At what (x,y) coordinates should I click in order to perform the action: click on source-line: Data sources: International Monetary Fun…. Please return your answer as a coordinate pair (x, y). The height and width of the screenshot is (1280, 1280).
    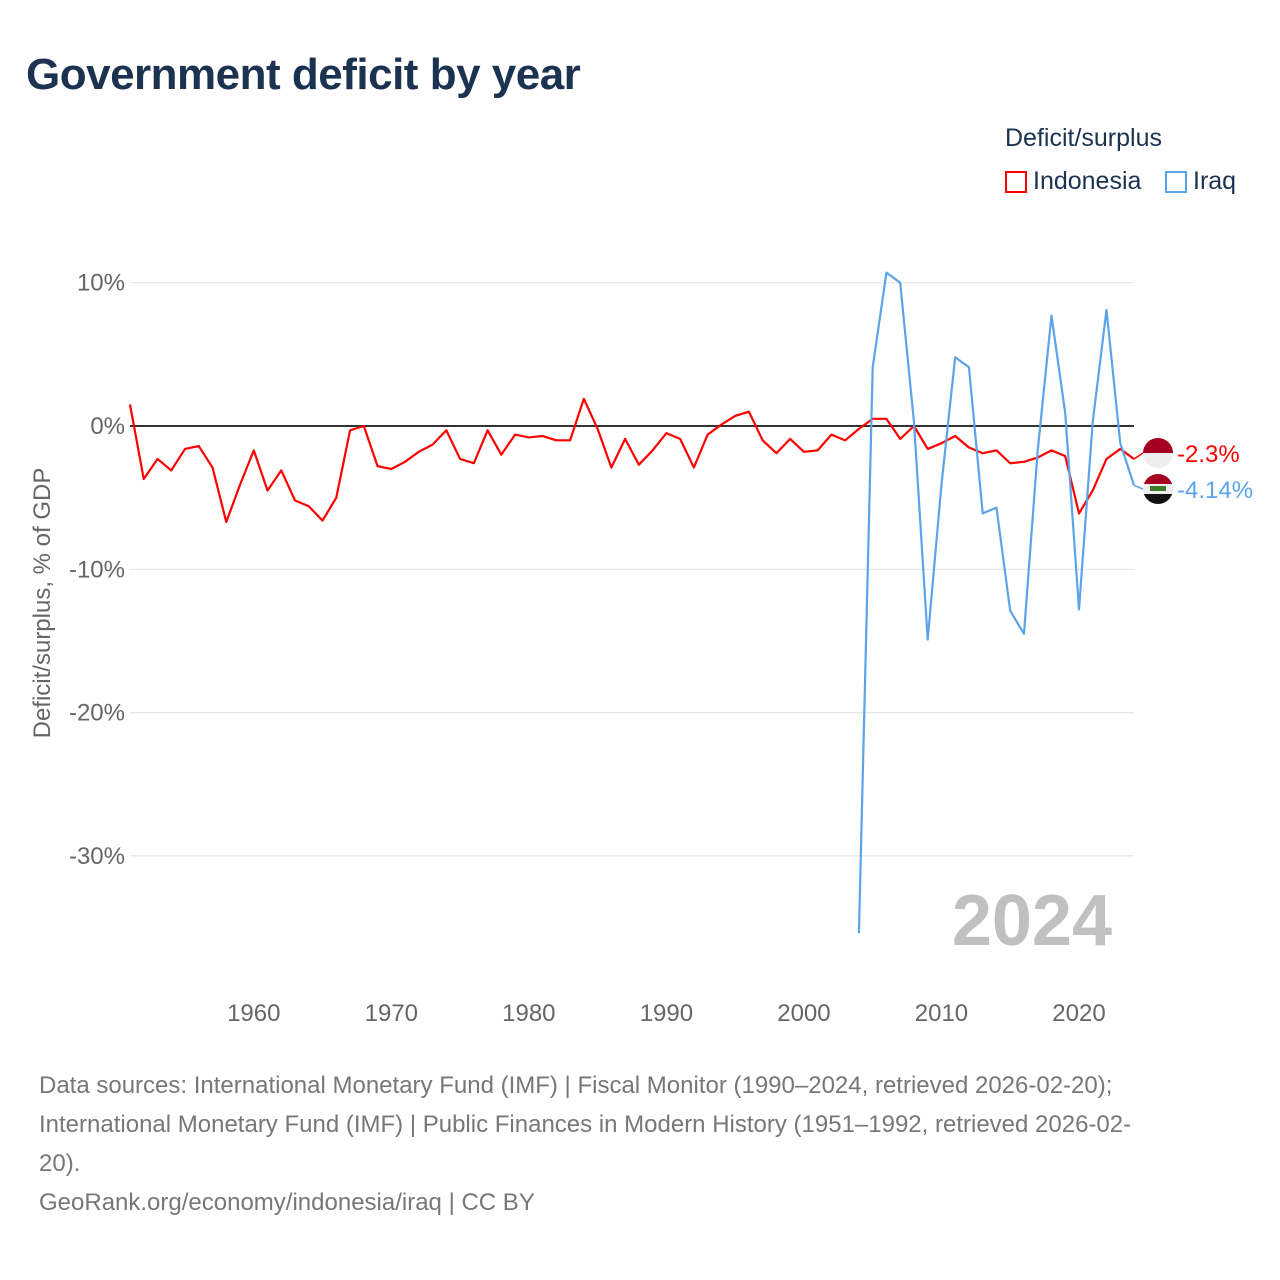
    Looking at the image, I should click on (576, 1085).